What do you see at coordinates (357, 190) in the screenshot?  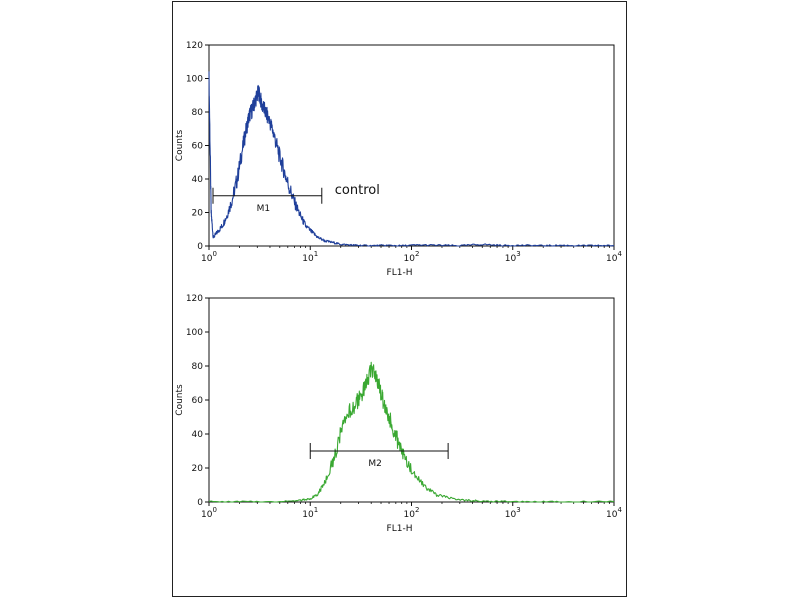 I see `annotation-label: control` at bounding box center [357, 190].